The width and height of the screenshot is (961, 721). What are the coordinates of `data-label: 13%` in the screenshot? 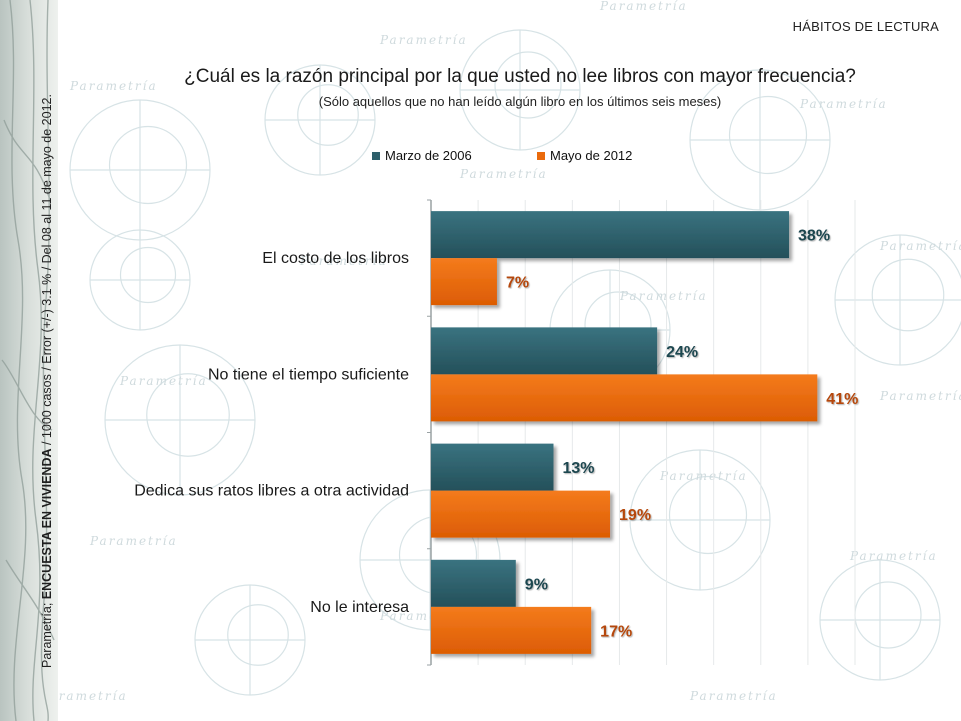 It's located at (578, 468).